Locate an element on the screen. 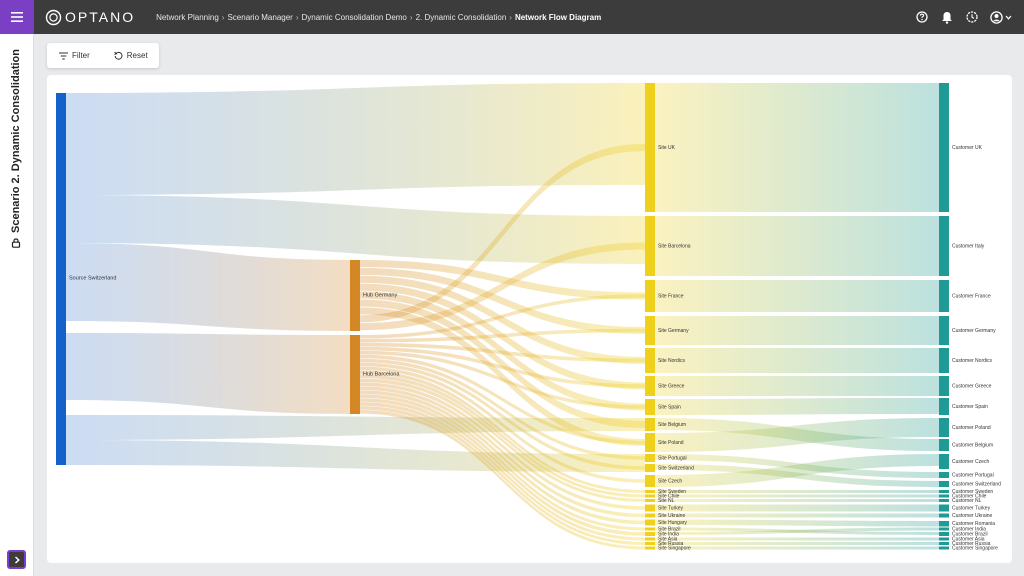  breadcrumb-scenario-manager: Scenario Manager is located at coordinates (260, 17).